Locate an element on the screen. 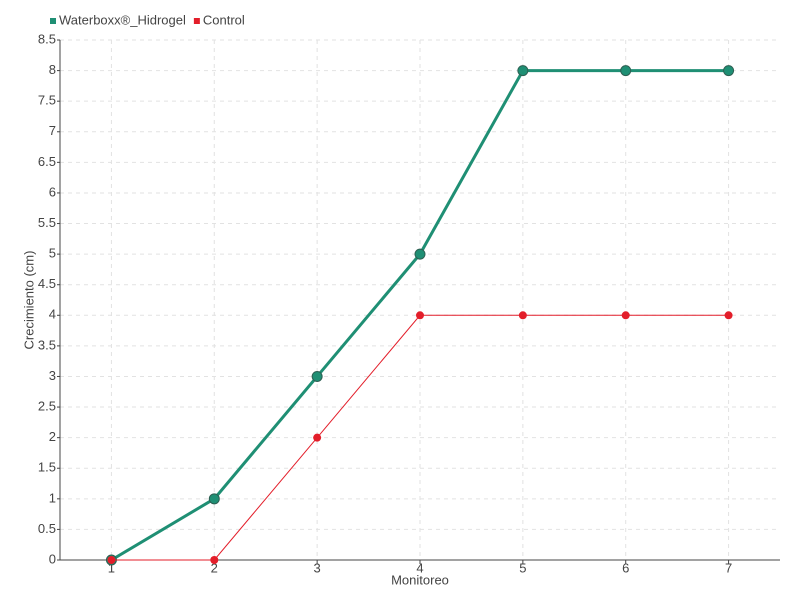 This screenshot has width=800, height=600. y-tick-label: 5.5 is located at coordinates (47, 222).